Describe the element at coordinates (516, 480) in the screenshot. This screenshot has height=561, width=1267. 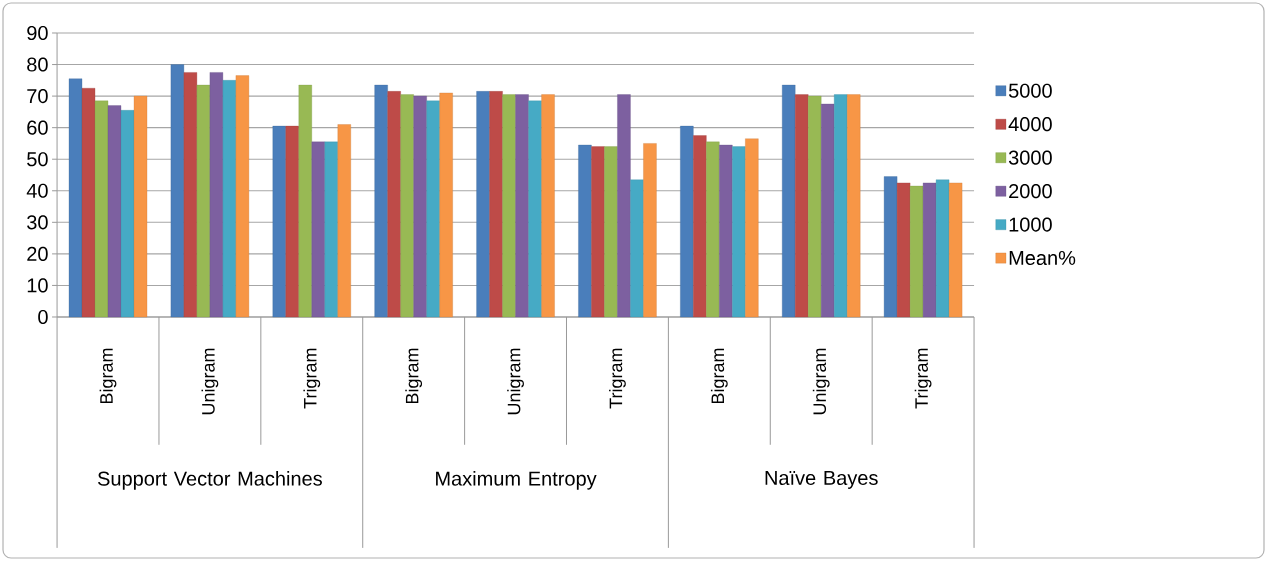
I see `text: Maximum Entropy` at that location.